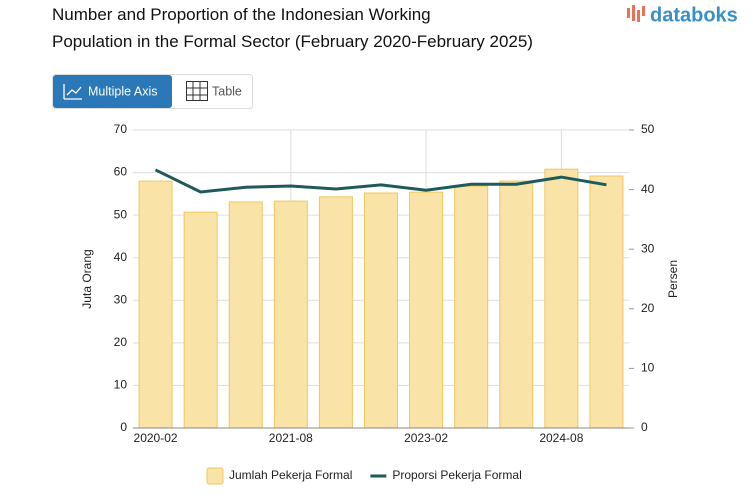 This screenshot has height=498, width=753. Describe the element at coordinates (673, 279) in the screenshot. I see `y2-axis-title: Persen` at that location.